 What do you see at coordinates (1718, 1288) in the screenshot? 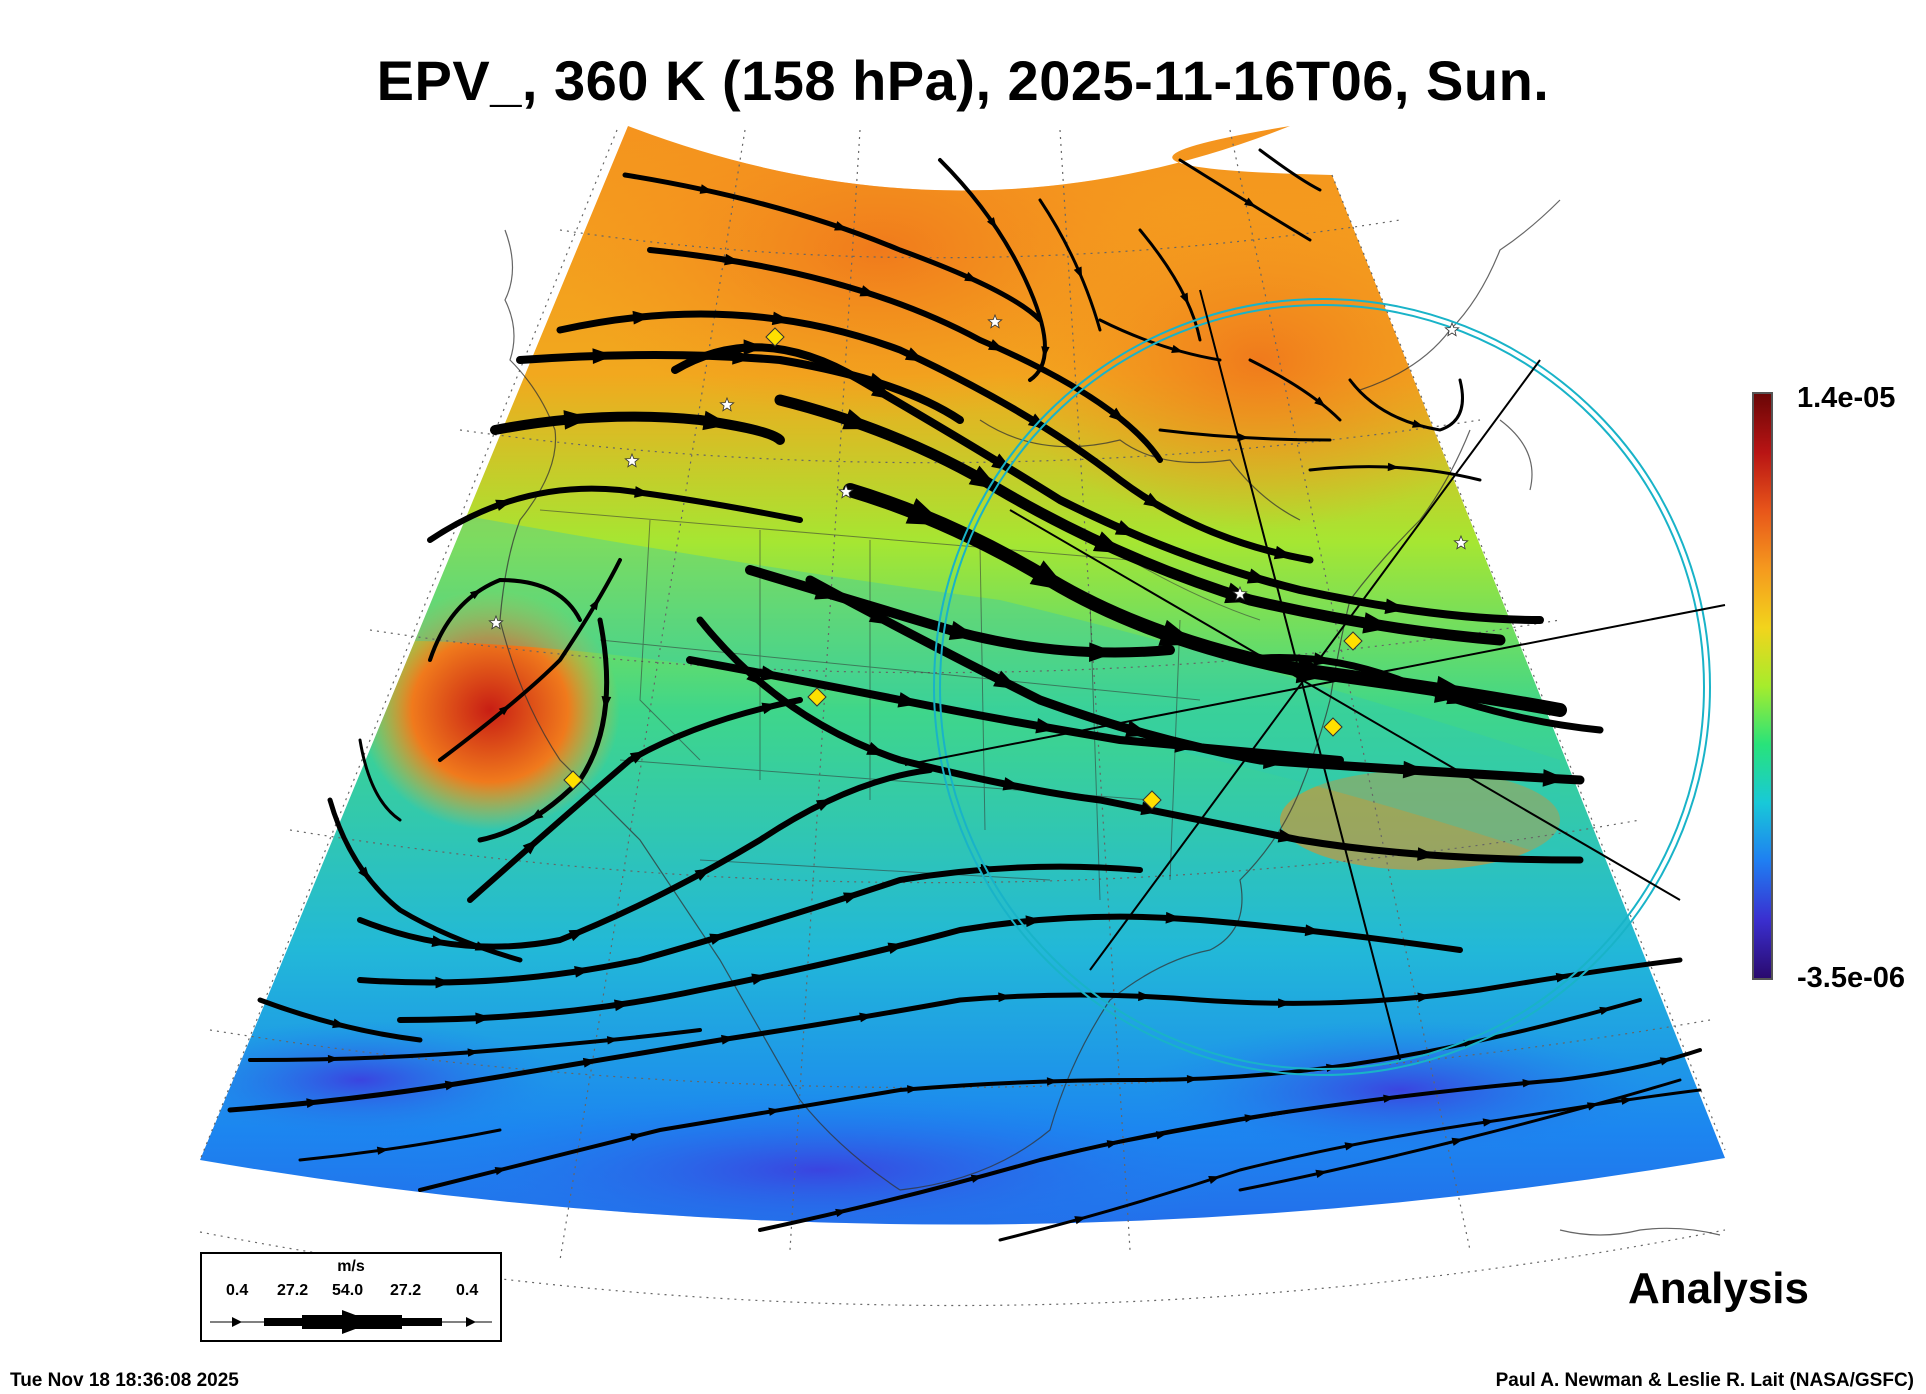
I see `analysis-label: Analysis` at bounding box center [1718, 1288].